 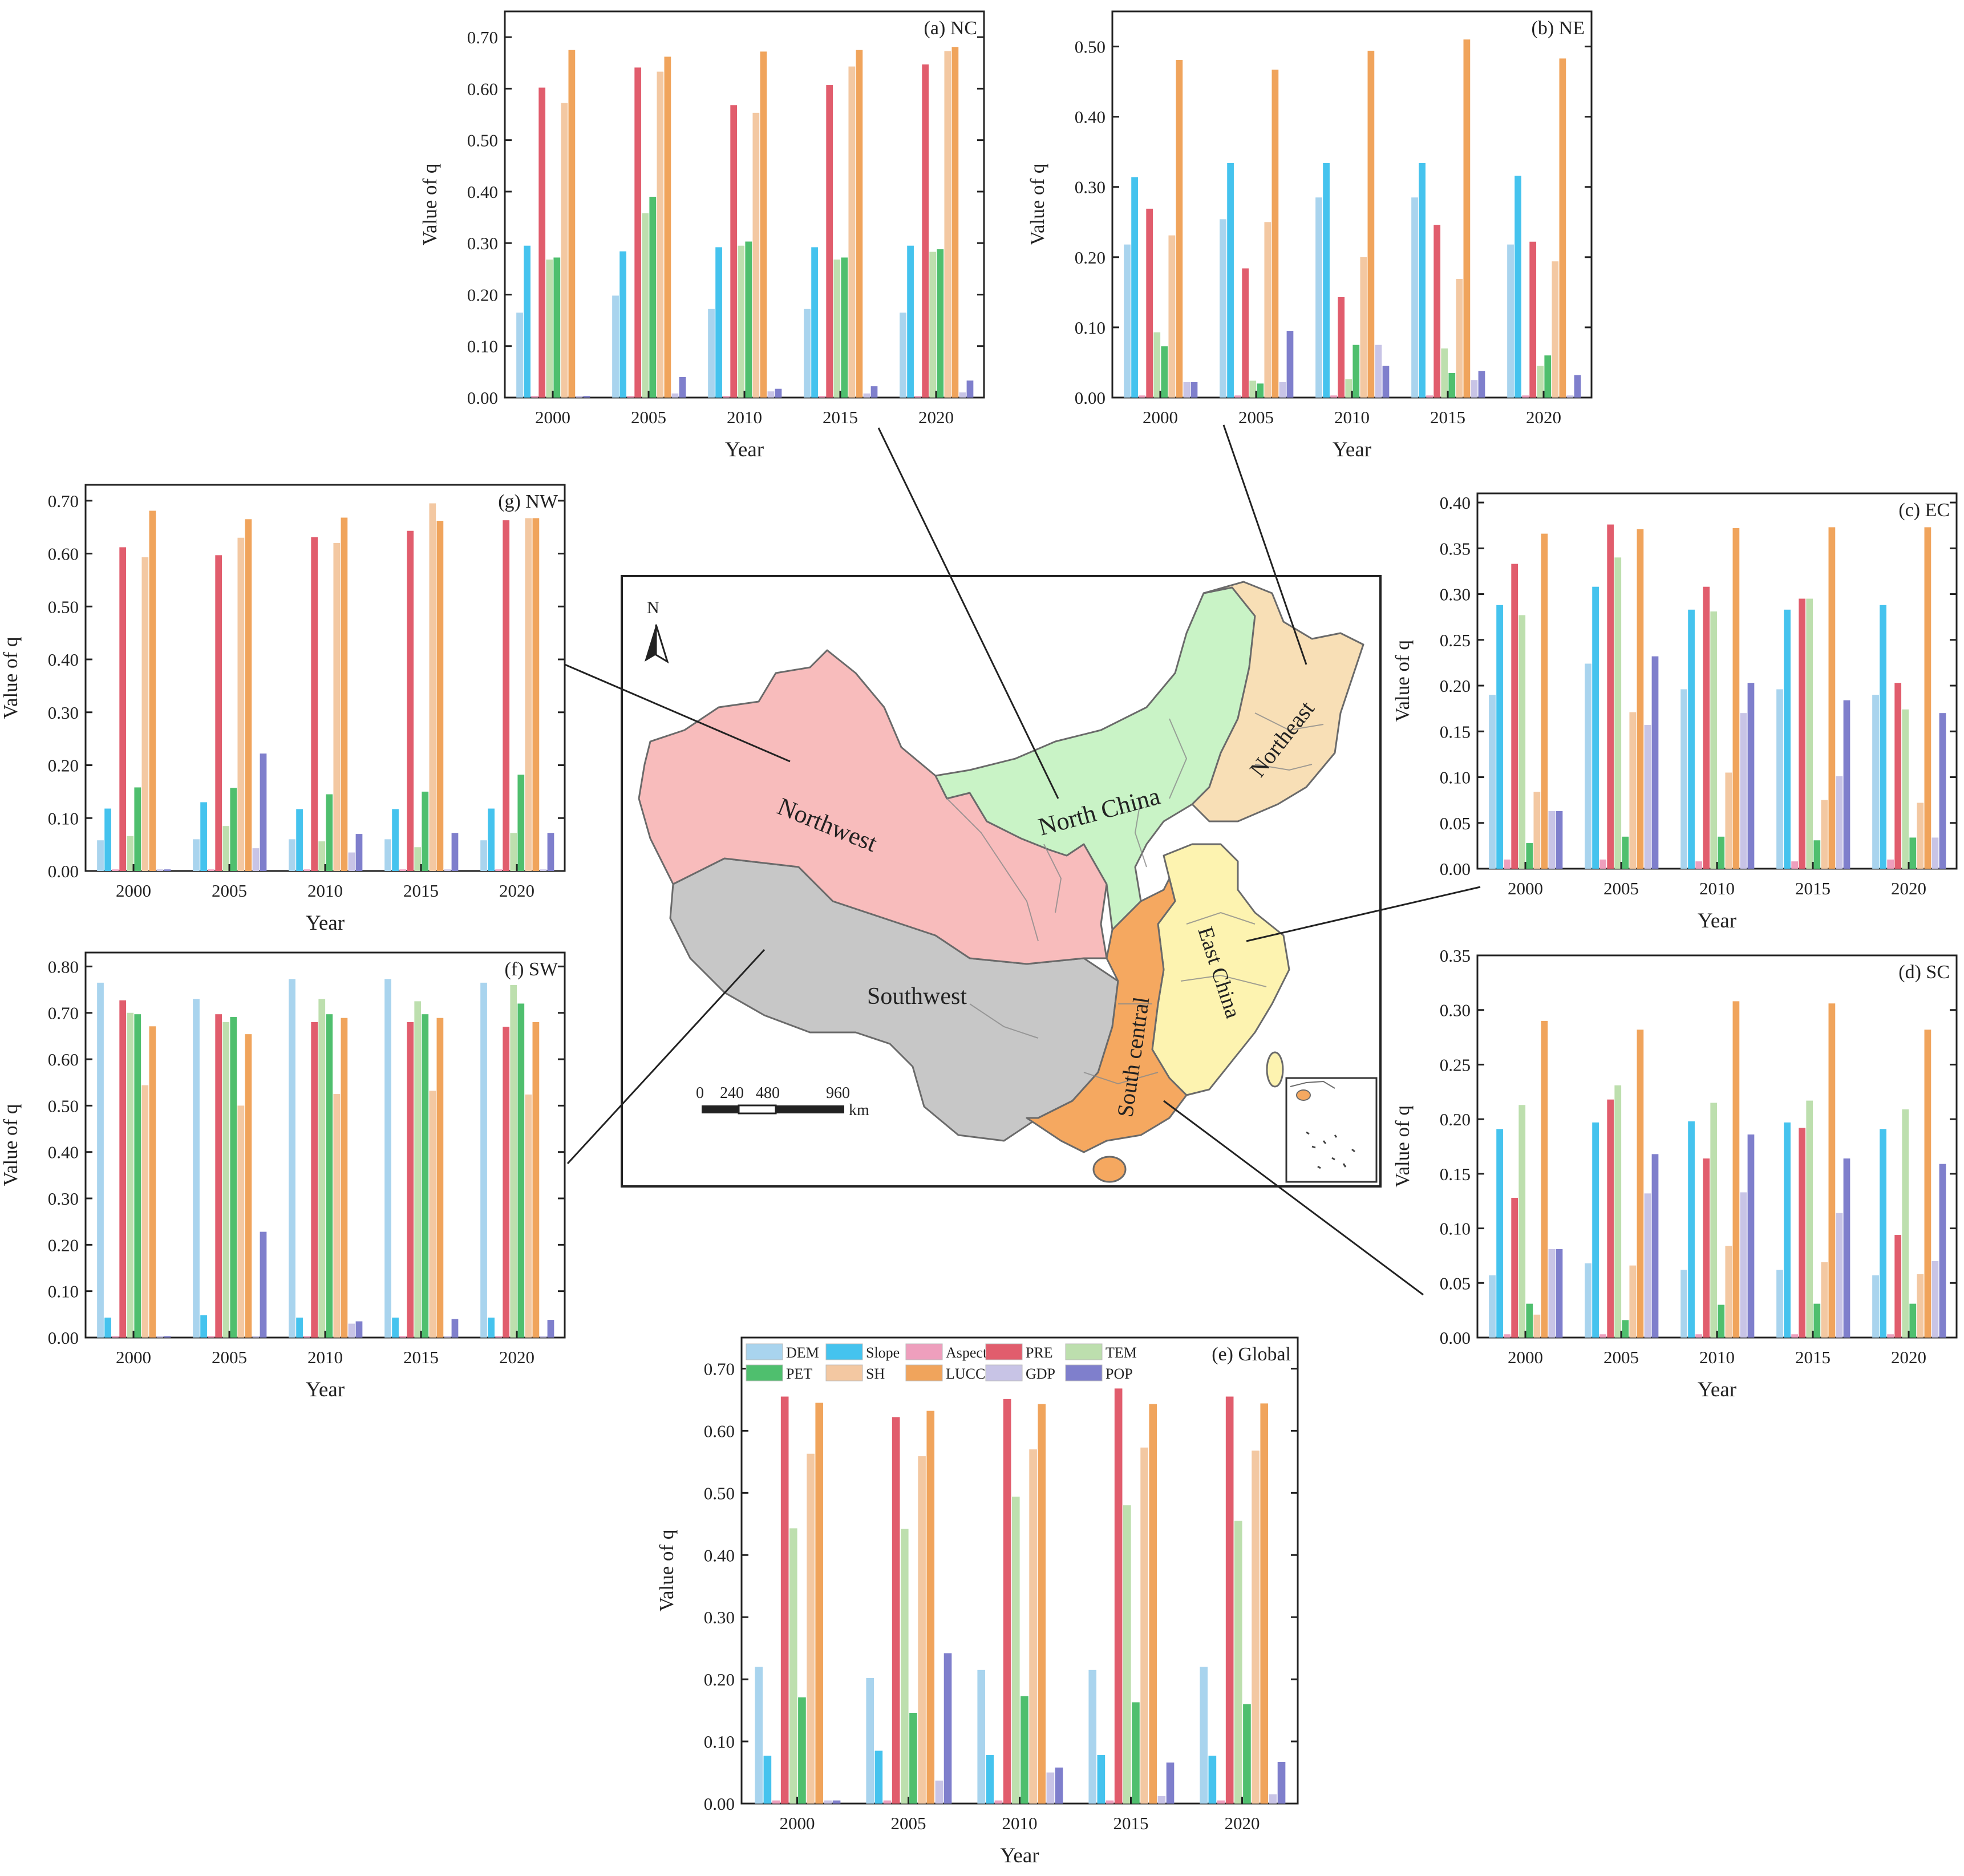 I want to click on legend-label-dem: DEM, so click(x=802, y=1352).